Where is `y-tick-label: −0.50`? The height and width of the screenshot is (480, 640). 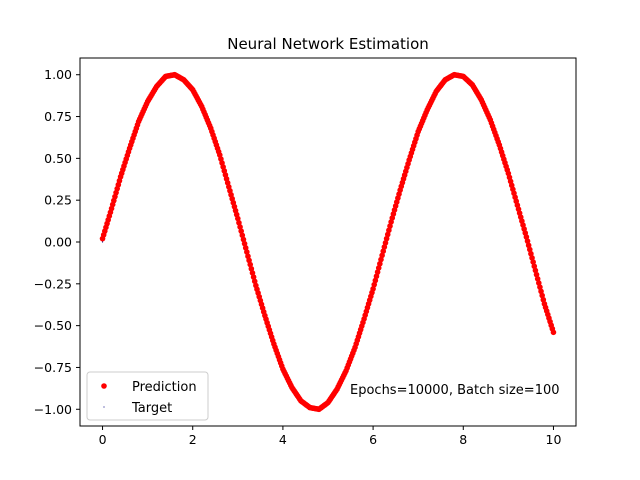 y-tick-label: −0.50 is located at coordinates (53, 325).